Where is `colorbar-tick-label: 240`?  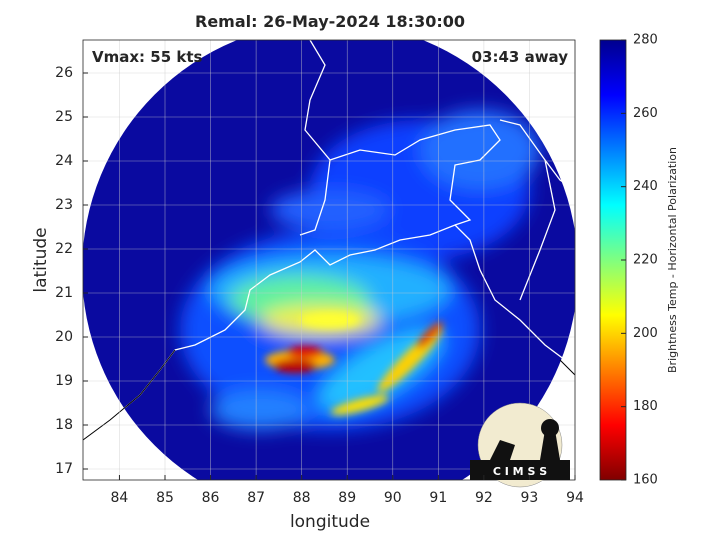 colorbar-tick-label: 240 is located at coordinates (645, 186).